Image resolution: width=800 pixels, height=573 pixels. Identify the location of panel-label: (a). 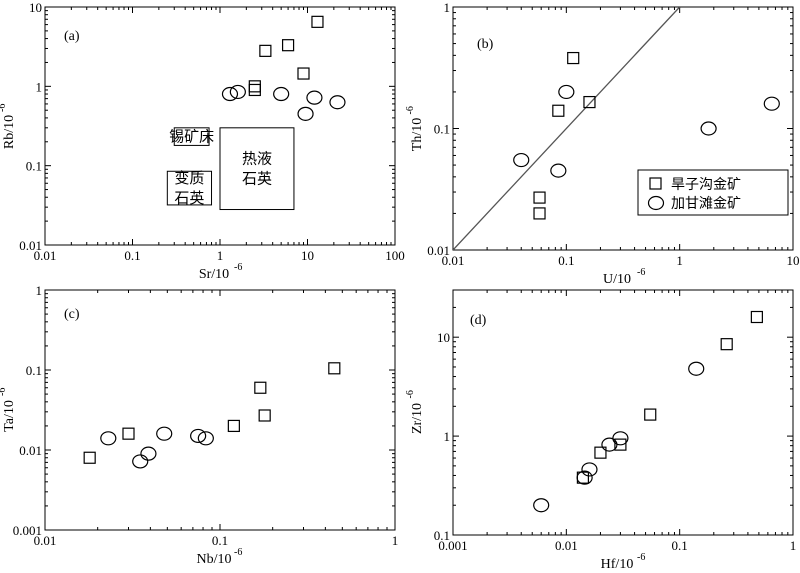
(72, 36).